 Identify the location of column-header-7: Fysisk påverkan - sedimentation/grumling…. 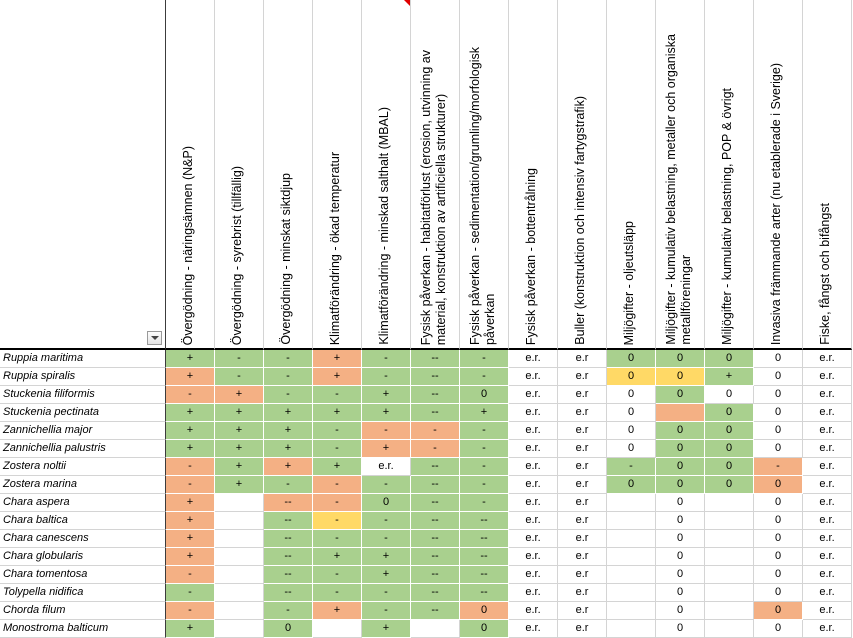
(484, 175).